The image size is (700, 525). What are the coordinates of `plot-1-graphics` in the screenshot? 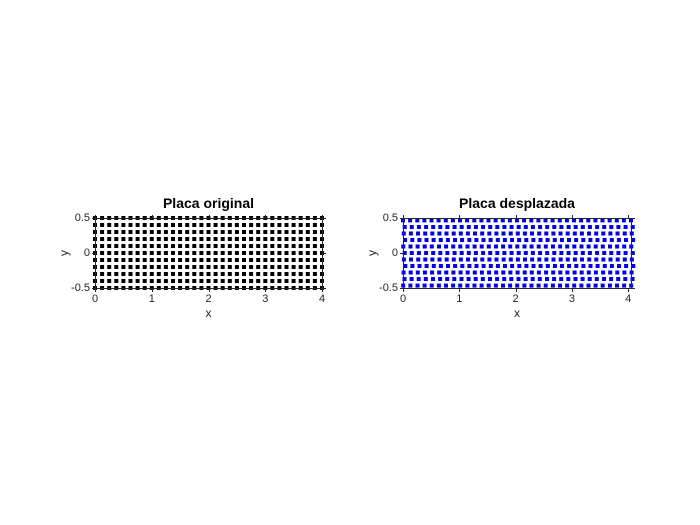 It's located at (518, 253).